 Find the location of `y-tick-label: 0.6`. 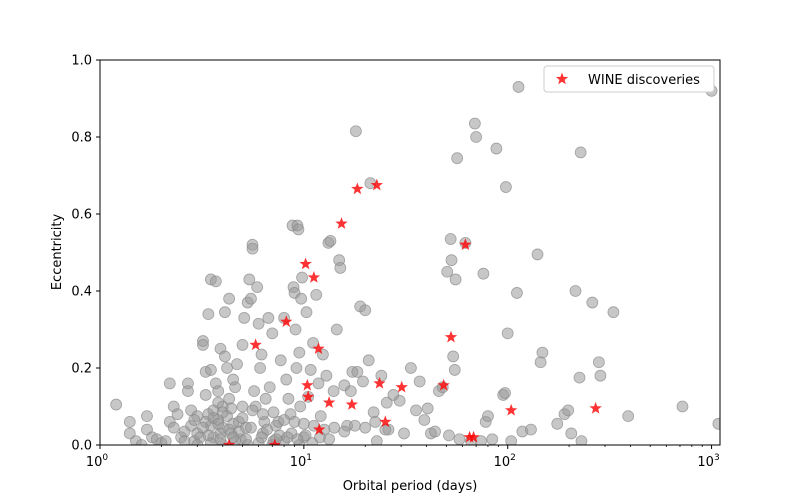

y-tick-label: 0.6 is located at coordinates (81, 215).